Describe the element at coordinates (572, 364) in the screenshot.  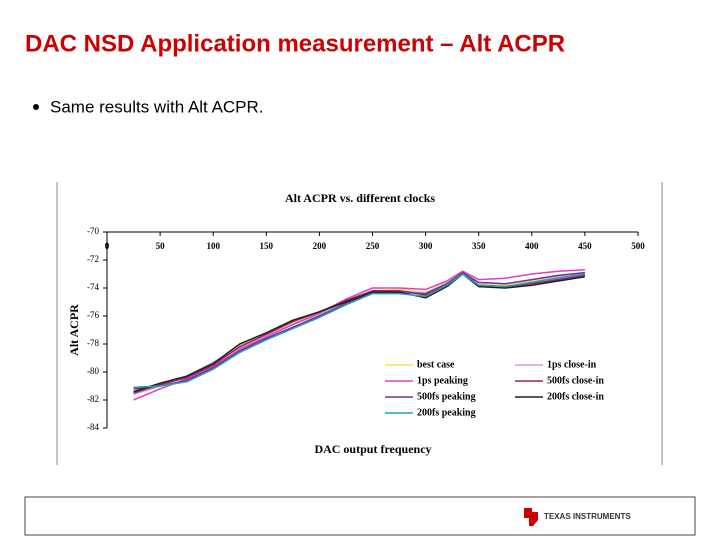
I see `legend-label: 1ps close-in` at that location.